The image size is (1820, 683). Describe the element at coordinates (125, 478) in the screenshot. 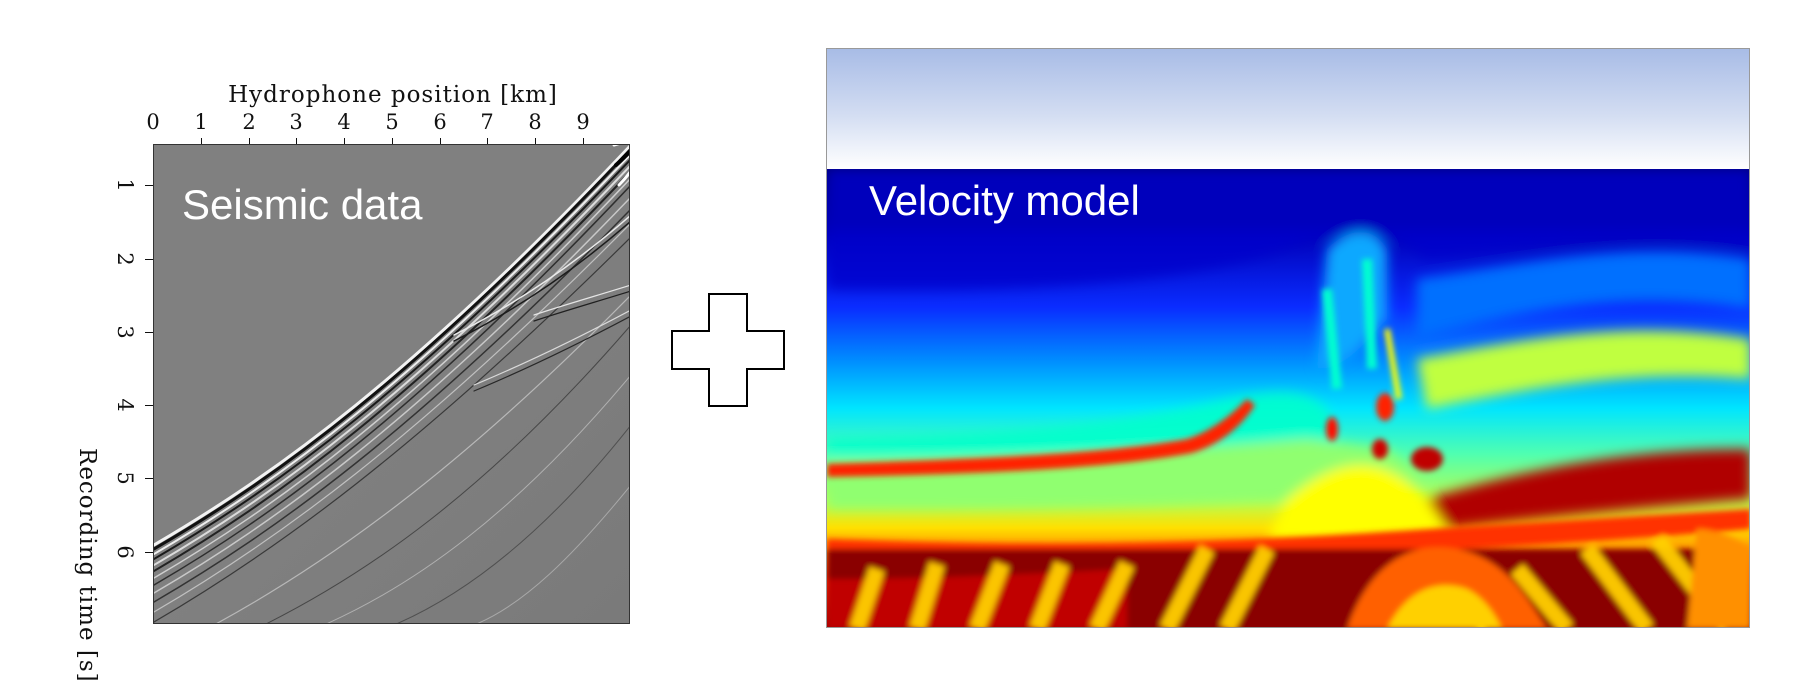

I see `y-tick-label: 5` at that location.